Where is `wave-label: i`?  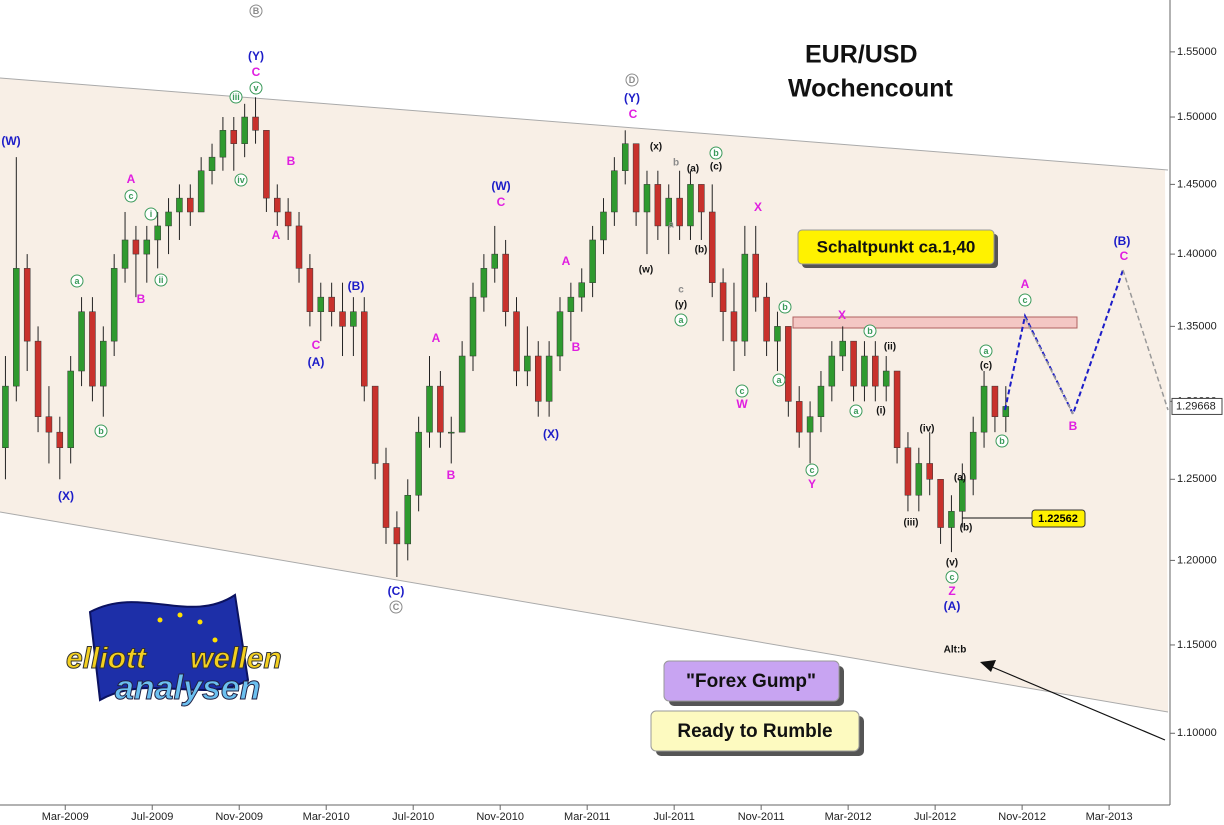 wave-label: i is located at coordinates (151, 214).